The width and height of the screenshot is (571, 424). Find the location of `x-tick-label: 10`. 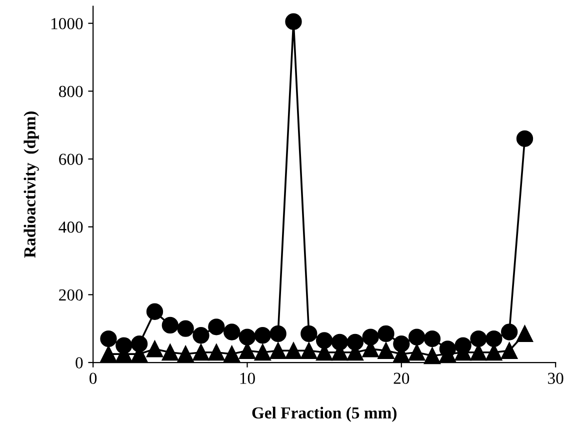

x-tick-label: 10 is located at coordinates (247, 378).